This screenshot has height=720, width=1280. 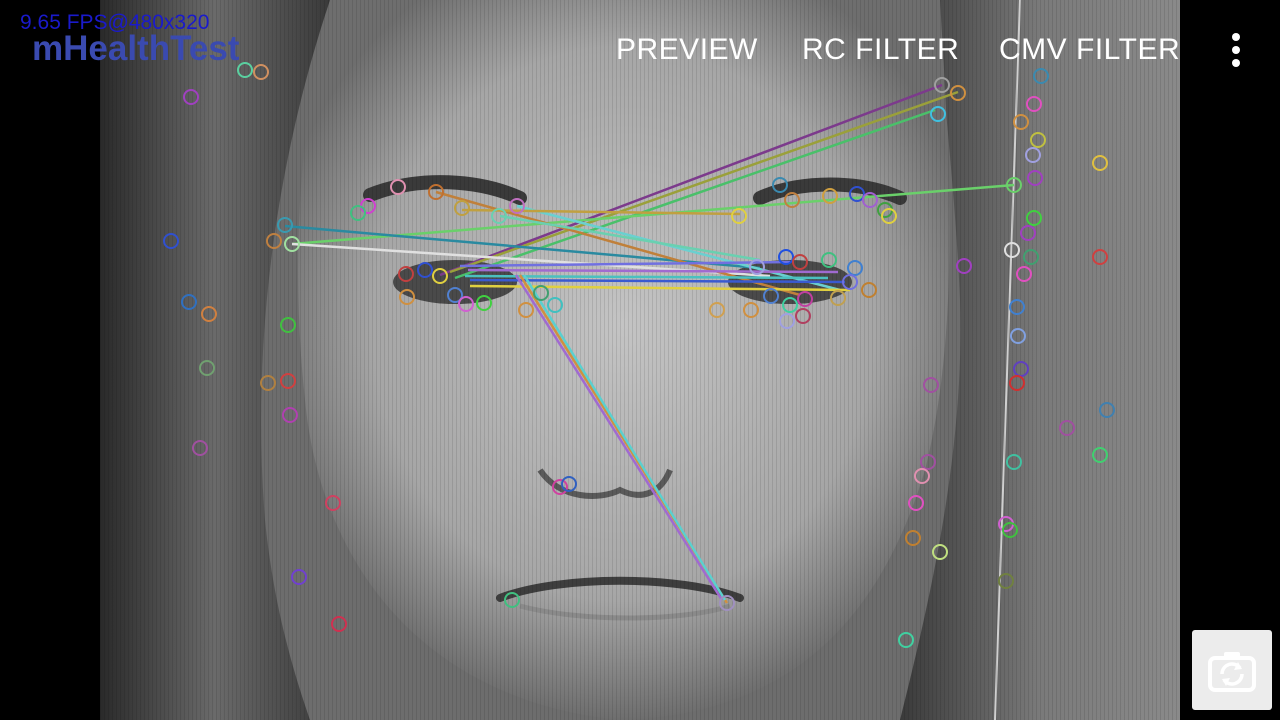 What do you see at coordinates (136, 48) in the screenshot?
I see `app-title: mHealthTest` at bounding box center [136, 48].